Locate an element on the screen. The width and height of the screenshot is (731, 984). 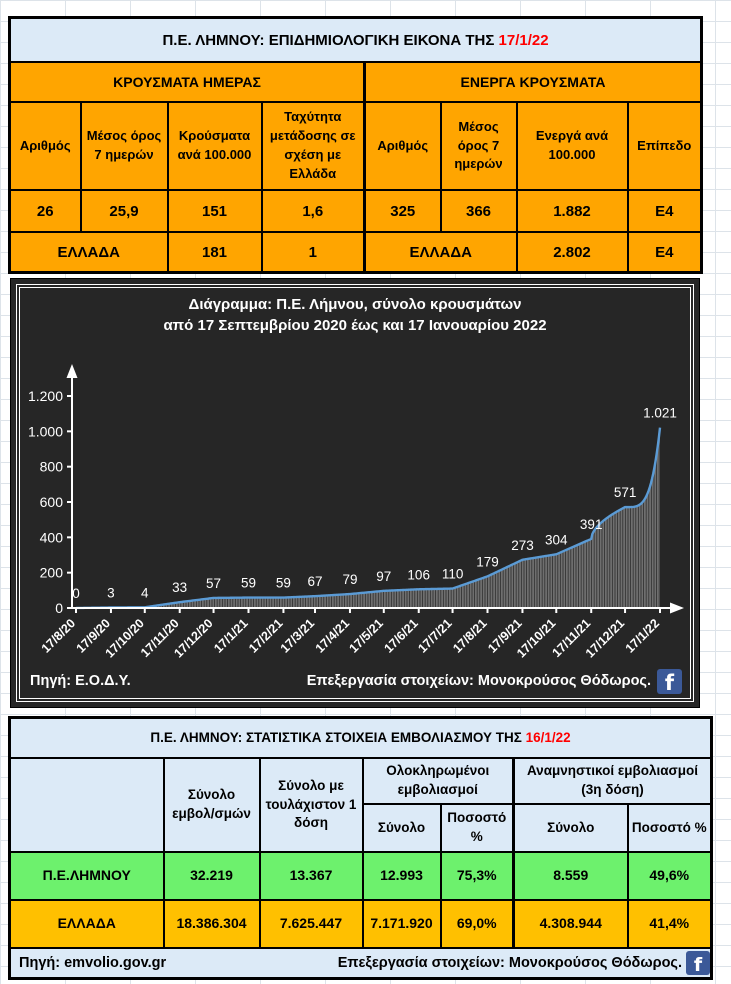
epi-greece-speed: 1 is located at coordinates (313, 252).